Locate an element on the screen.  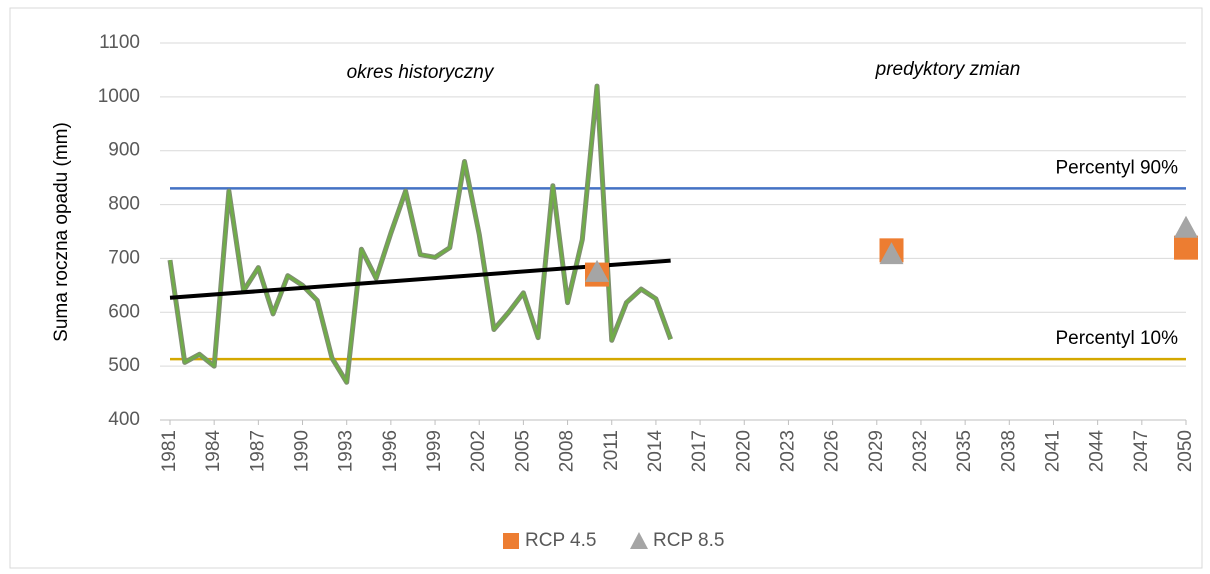
x-tick-label: 2038 is located at coordinates (1008, 451).